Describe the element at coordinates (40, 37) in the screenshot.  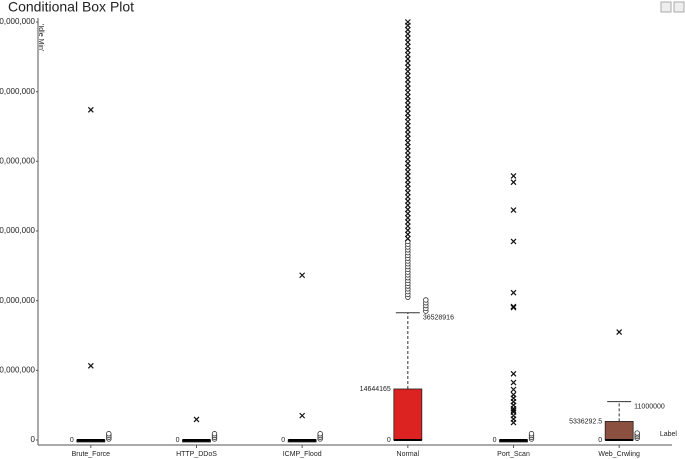
I see `y-axis-label: 'Idle Min'` at that location.